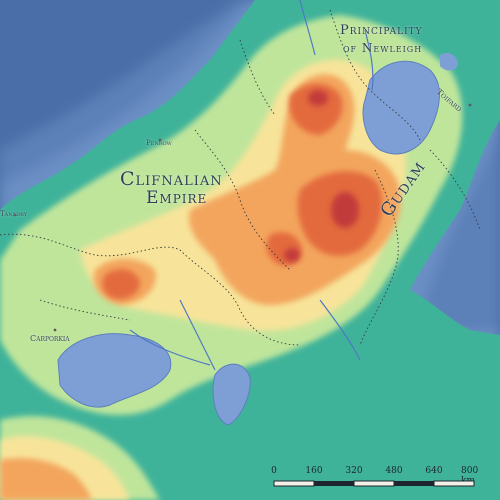 The height and width of the screenshot is (500, 500). Describe the element at coordinates (381, 30) in the screenshot. I see `principality-label-line1: Principality` at that location.